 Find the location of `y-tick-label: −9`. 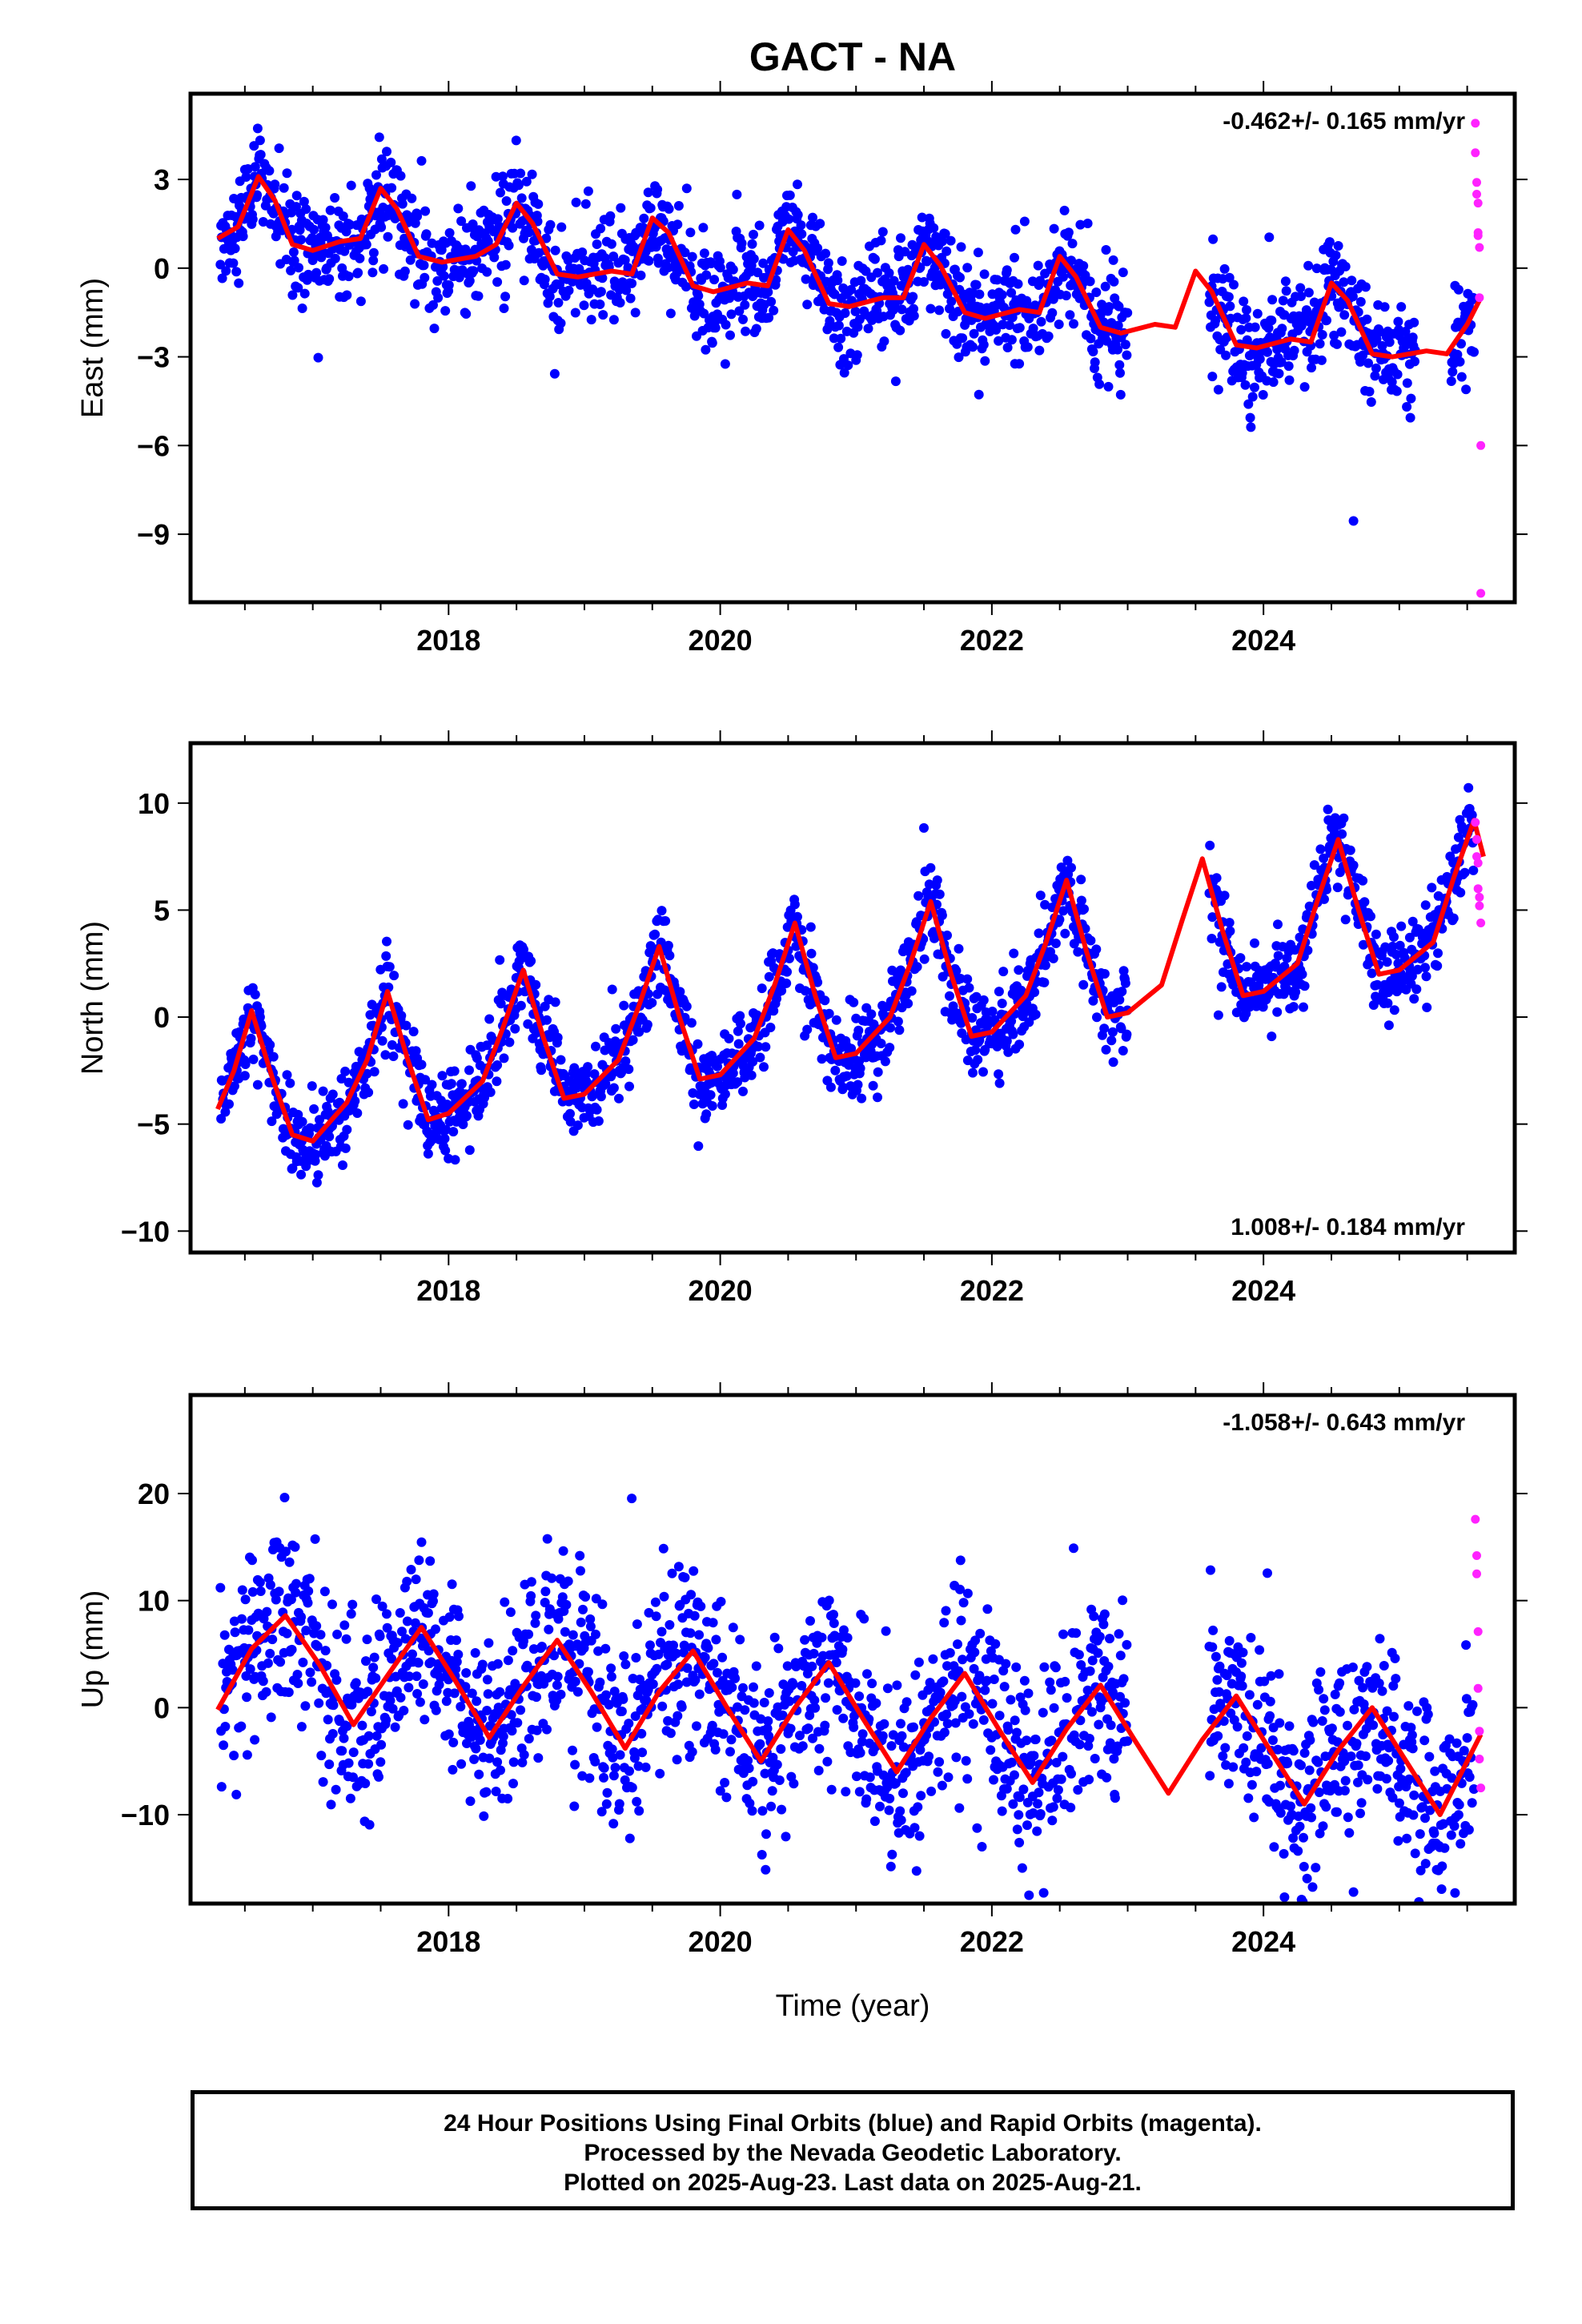

y-tick-label: −9 is located at coordinates (154, 534).